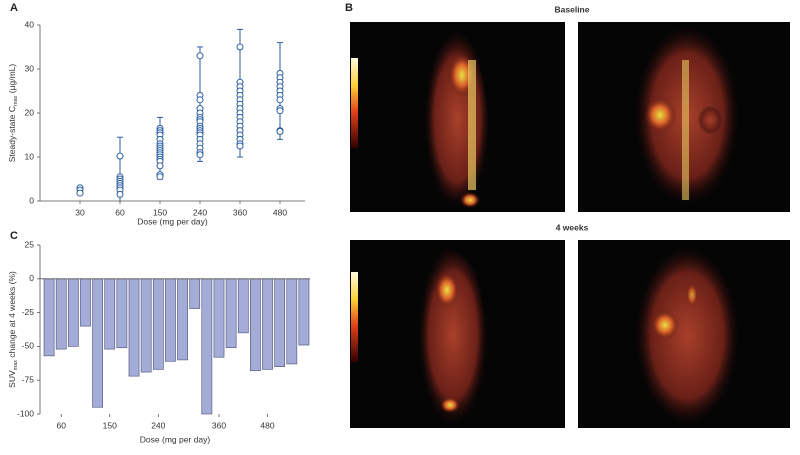 This screenshot has width=800, height=455. Describe the element at coordinates (30, 244) in the screenshot. I see `y-tick-label: 25` at that location.